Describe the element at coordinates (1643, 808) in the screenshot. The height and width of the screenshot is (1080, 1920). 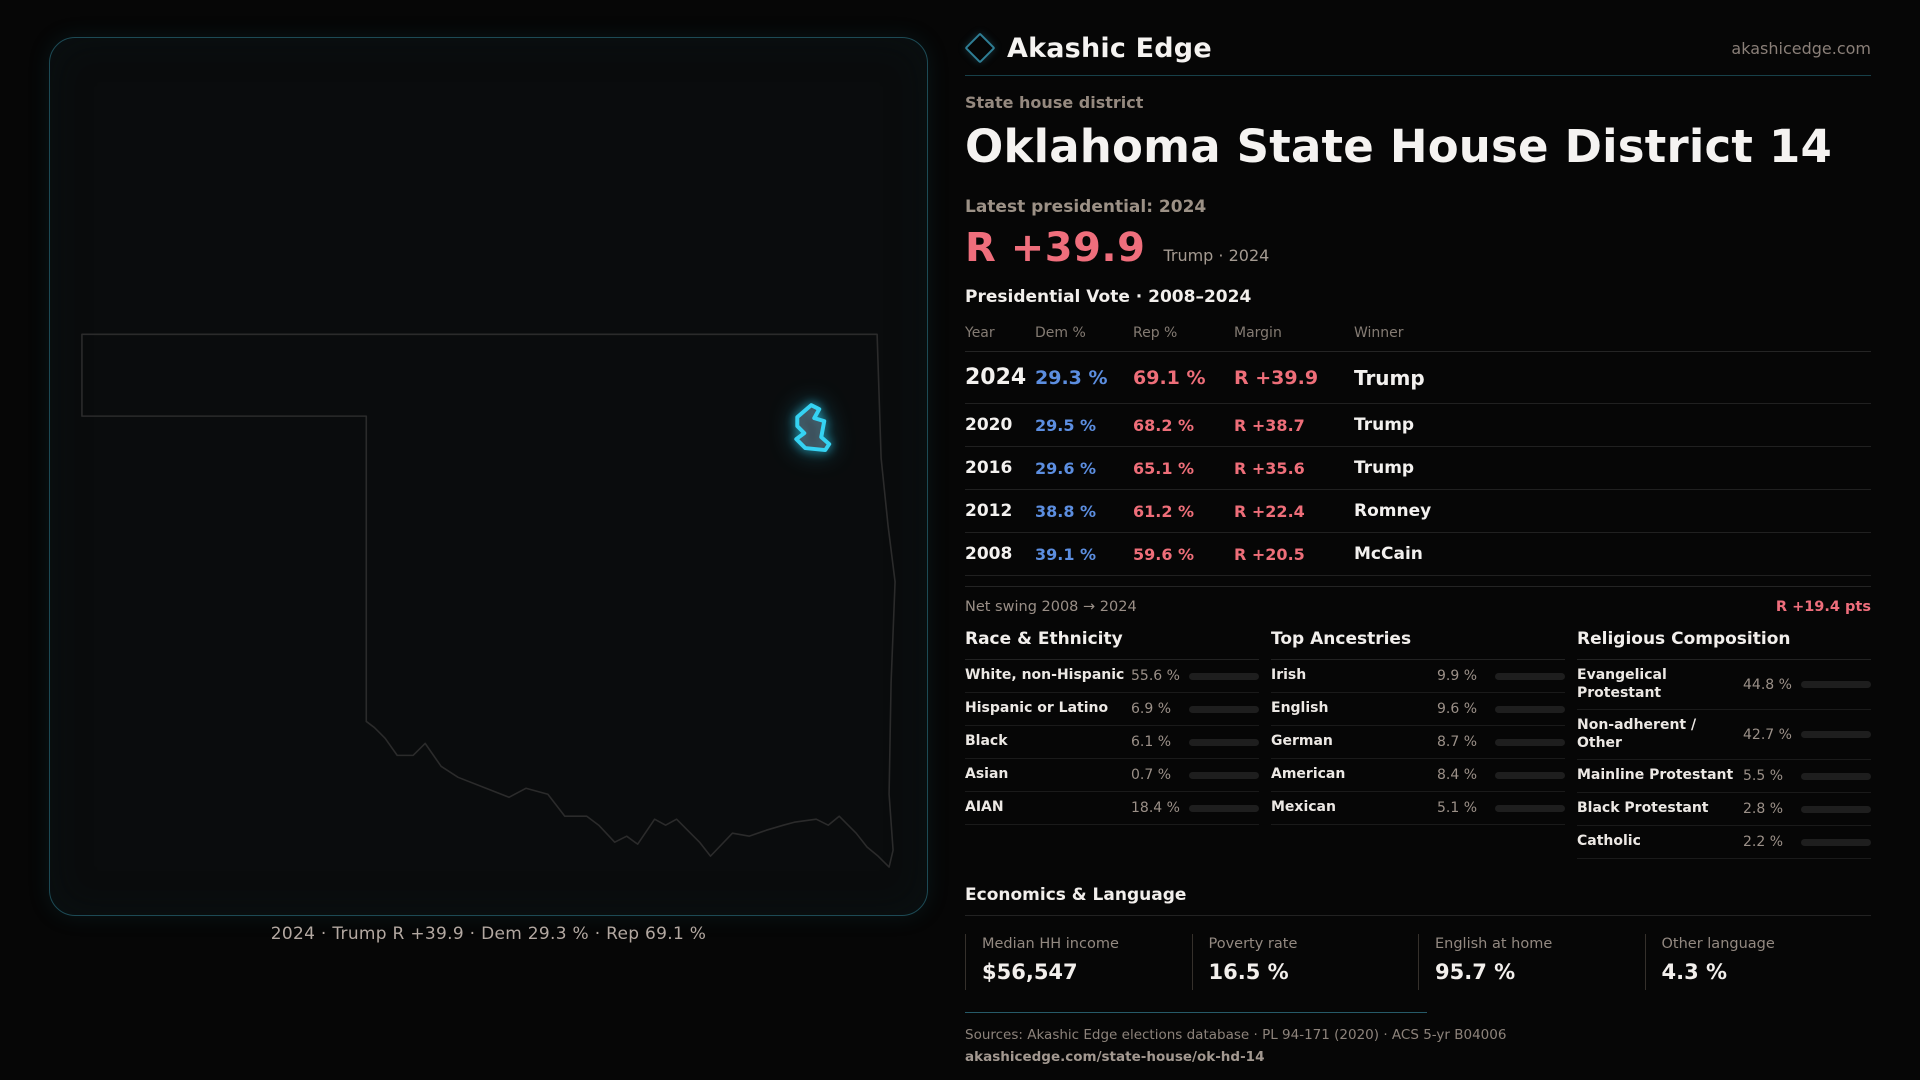
I see `demo-label: Black Protestant` at that location.